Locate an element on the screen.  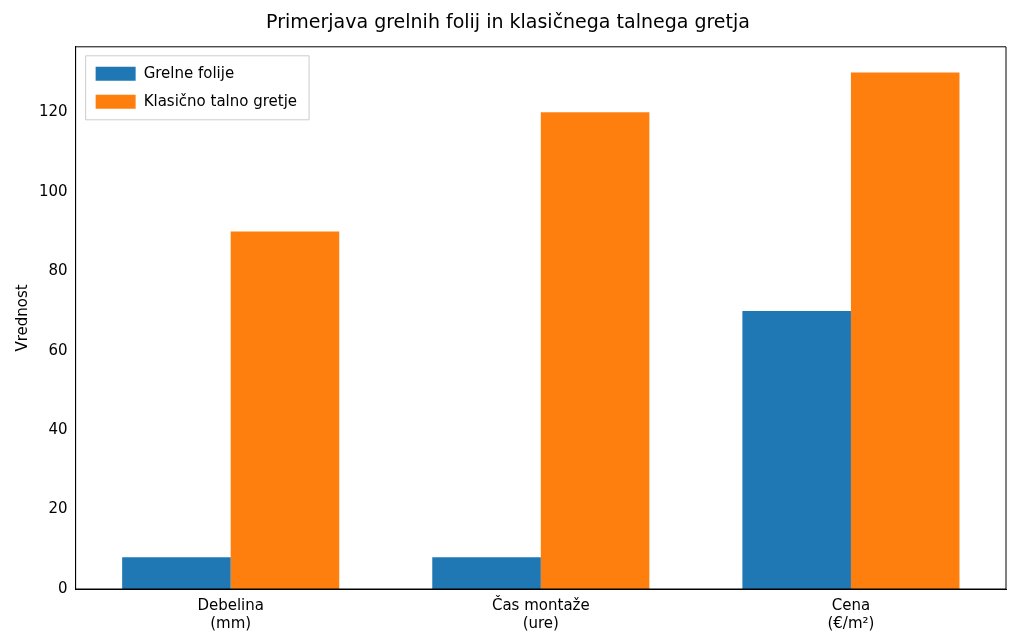
x-tick-label: Čas montaže (ure) is located at coordinates (540, 613).